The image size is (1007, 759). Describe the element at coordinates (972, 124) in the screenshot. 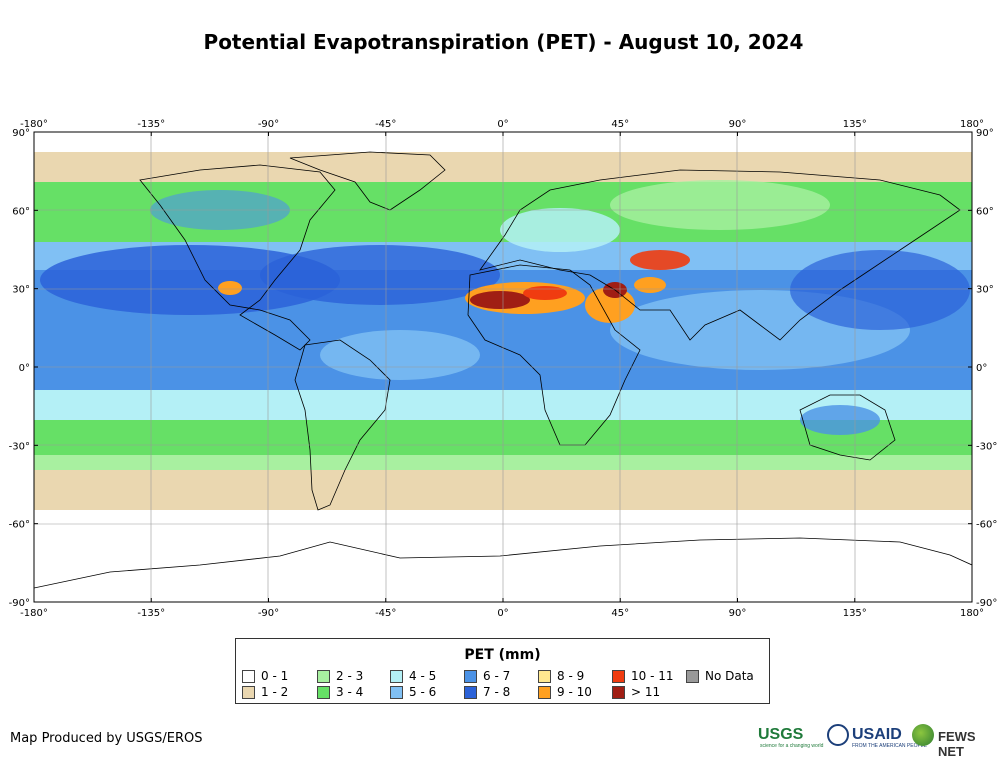

I see `lon-tick-label-top: 180°` at that location.